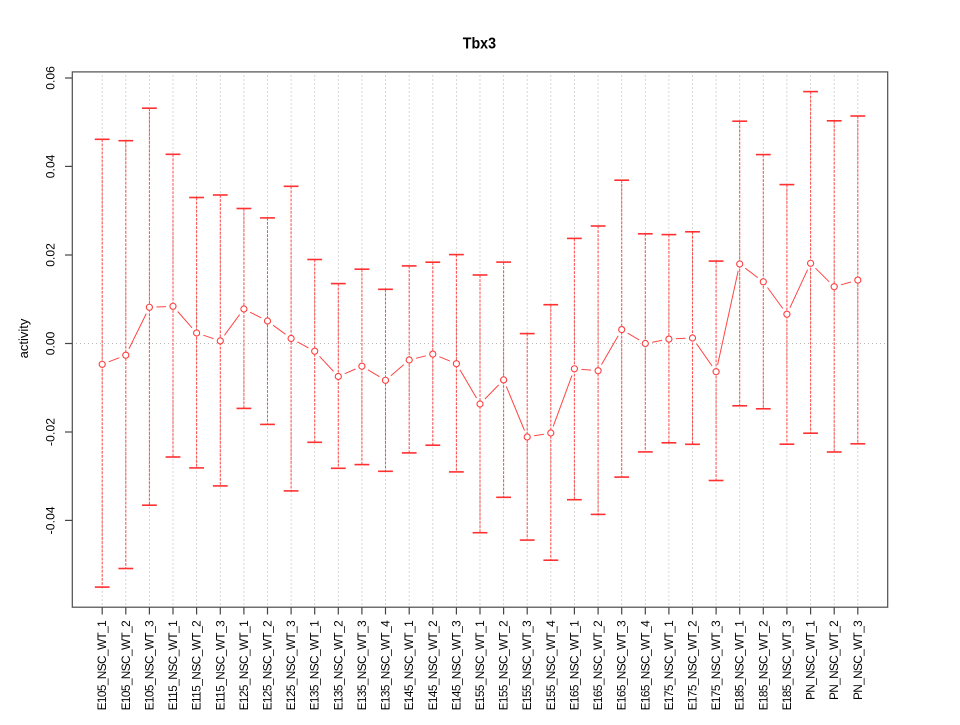 The width and height of the screenshot is (960, 725). What do you see at coordinates (716, 665) in the screenshot?
I see `svg-text: E175_NSC_WT_3` at bounding box center [716, 665].